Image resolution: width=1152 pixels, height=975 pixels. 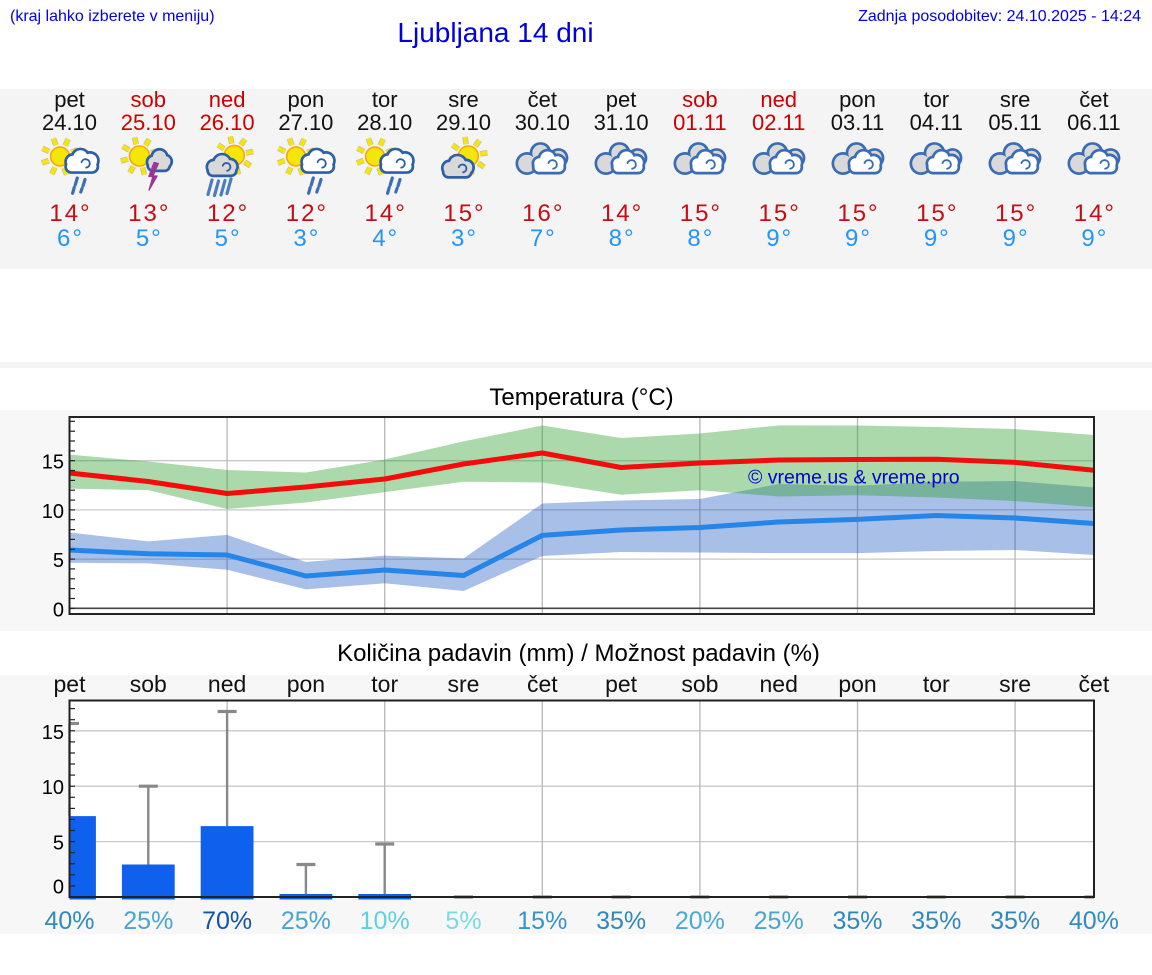 I want to click on svg-text: © vreme.us & vreme.pro, so click(x=854, y=478).